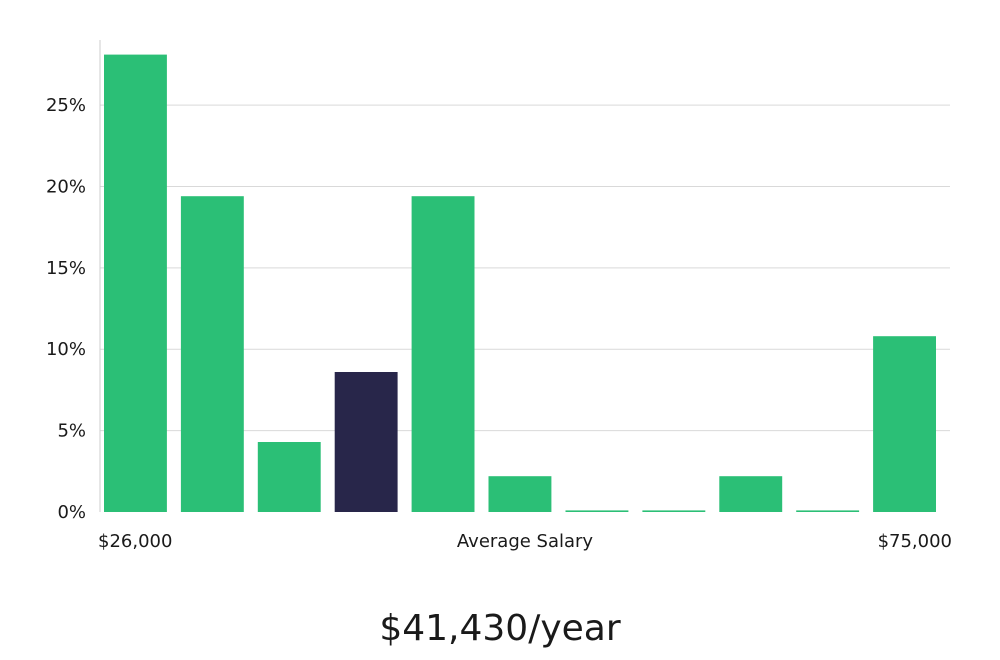 The image size is (1000, 660). What do you see at coordinates (66, 309) in the screenshot?
I see `y-axis-ticks: 0% 5% 10% 15% 20% 25%` at bounding box center [66, 309].